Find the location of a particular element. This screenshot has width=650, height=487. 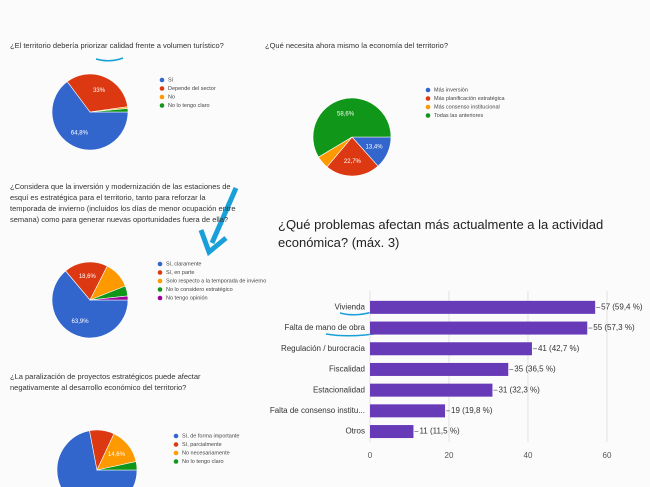

y-tick-label: Otros is located at coordinates (355, 431).